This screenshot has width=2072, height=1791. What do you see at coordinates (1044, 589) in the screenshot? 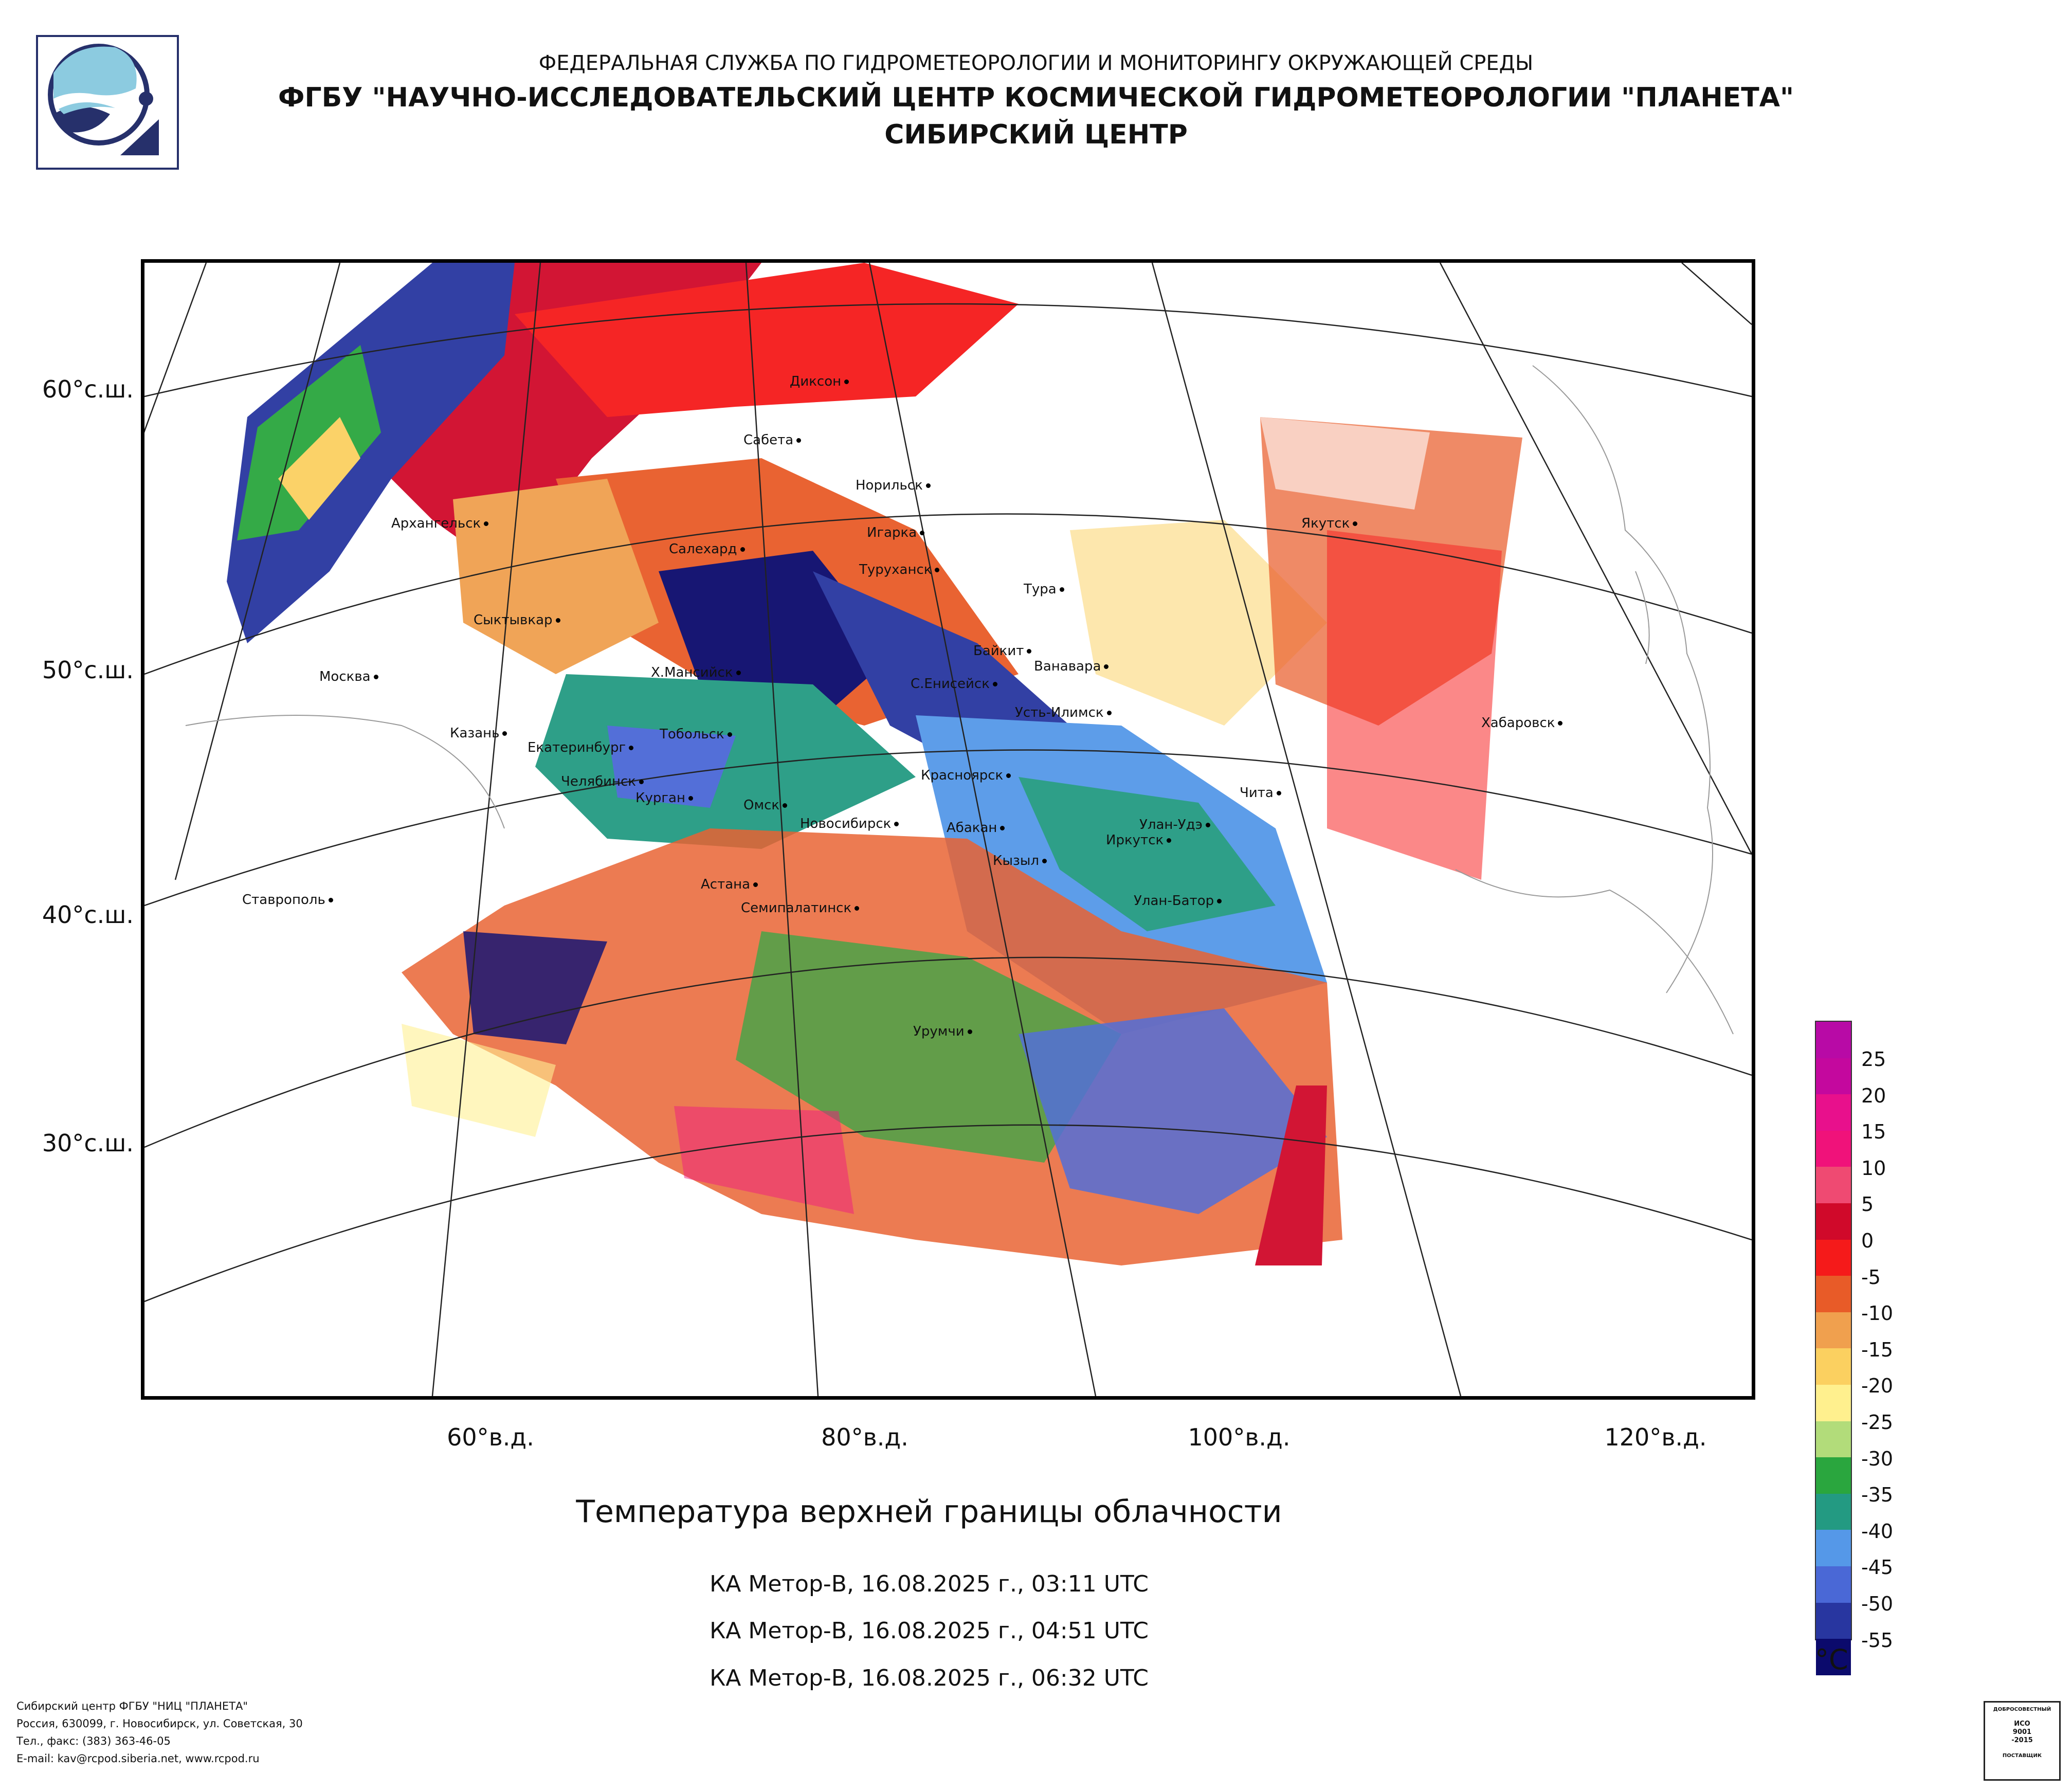
I see `city-label: Тура` at bounding box center [1044, 589].